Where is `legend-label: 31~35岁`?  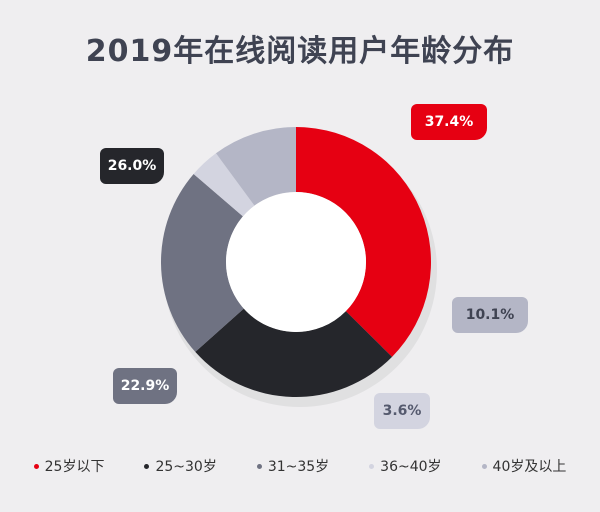 legend-label: 31~35岁 is located at coordinates (298, 467).